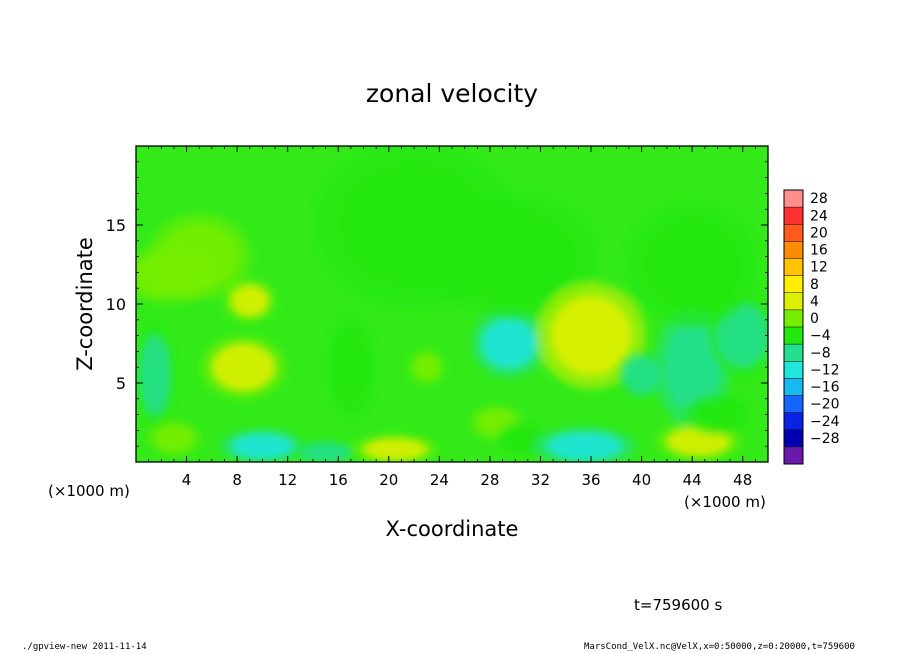 The height and width of the screenshot is (654, 904). What do you see at coordinates (590, 480) in the screenshot?
I see `x-tick-label: 36` at bounding box center [590, 480].